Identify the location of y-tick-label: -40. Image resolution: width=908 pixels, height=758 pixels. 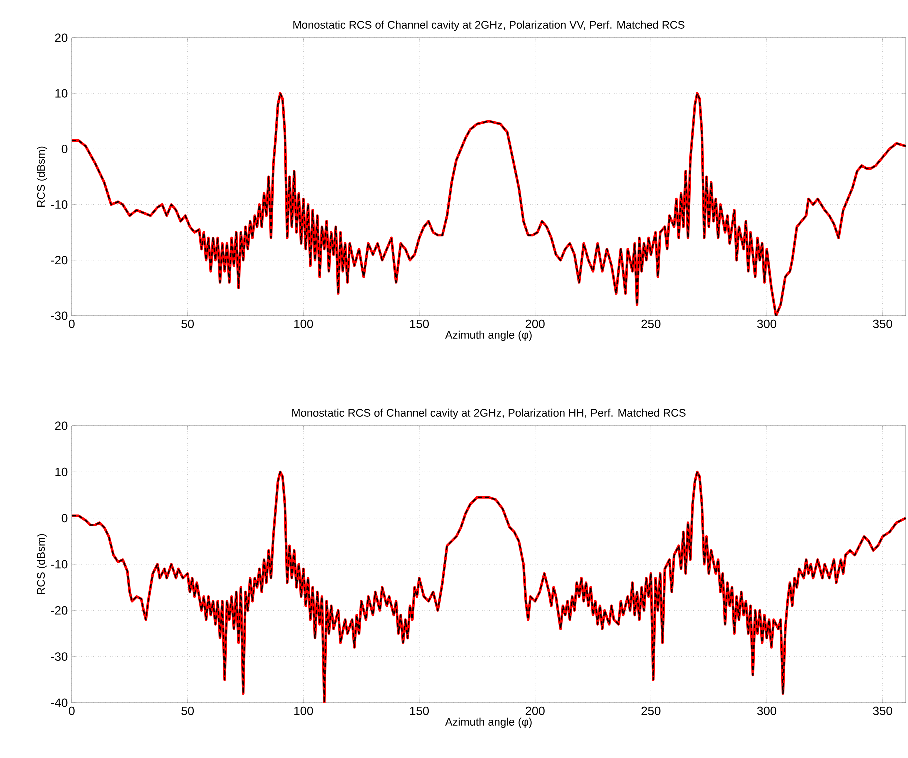
(59, 703).